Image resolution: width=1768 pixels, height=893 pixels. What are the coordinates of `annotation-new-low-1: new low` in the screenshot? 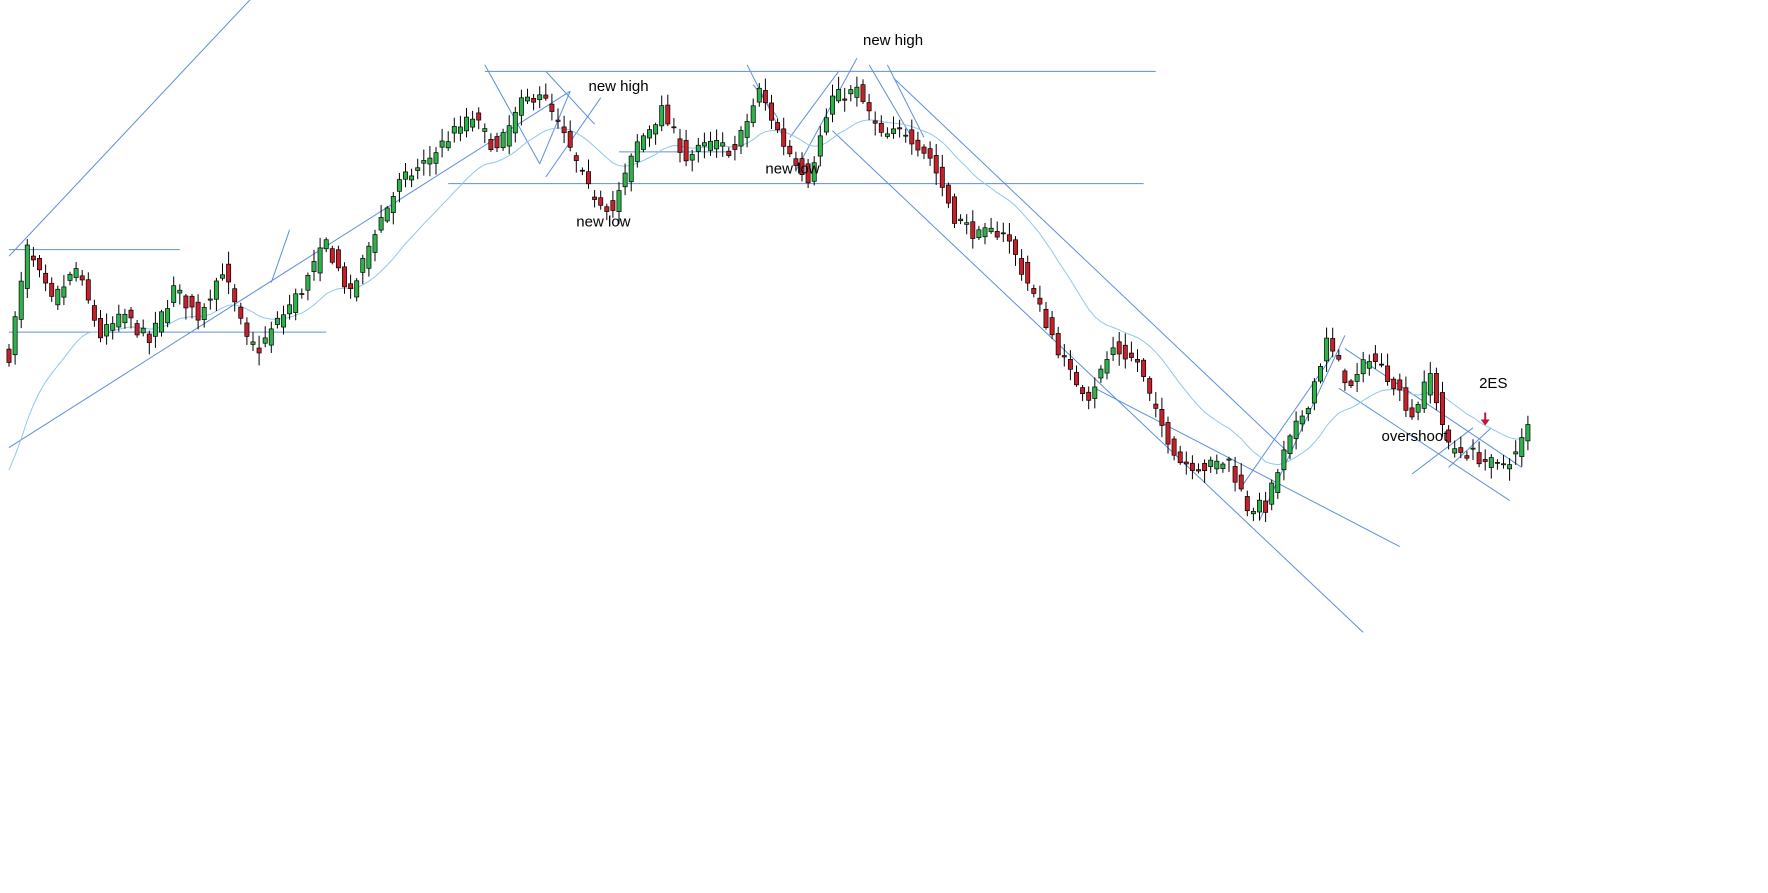 It's located at (603, 222).